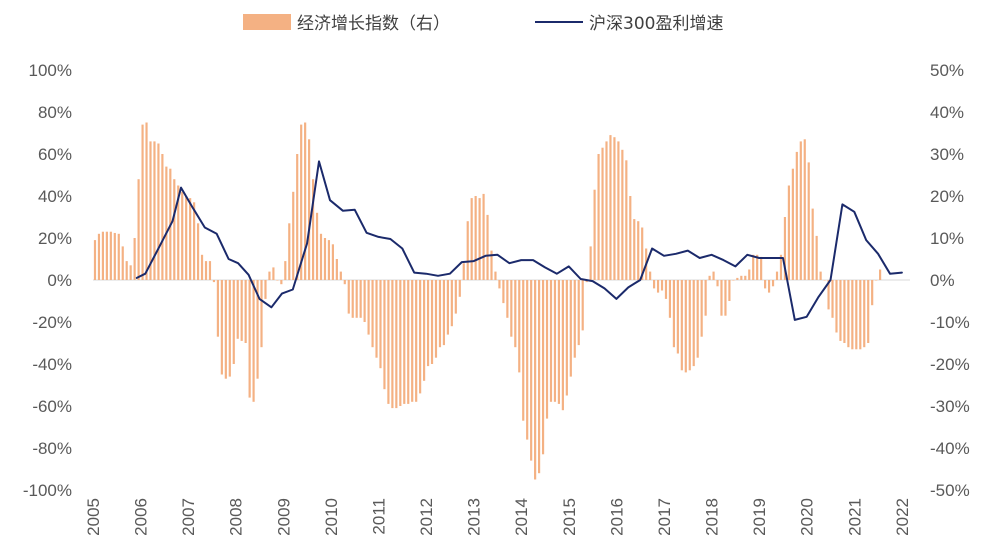  What do you see at coordinates (236, 517) in the screenshot?
I see `x-axis-tick-label: 2008` at bounding box center [236, 517].